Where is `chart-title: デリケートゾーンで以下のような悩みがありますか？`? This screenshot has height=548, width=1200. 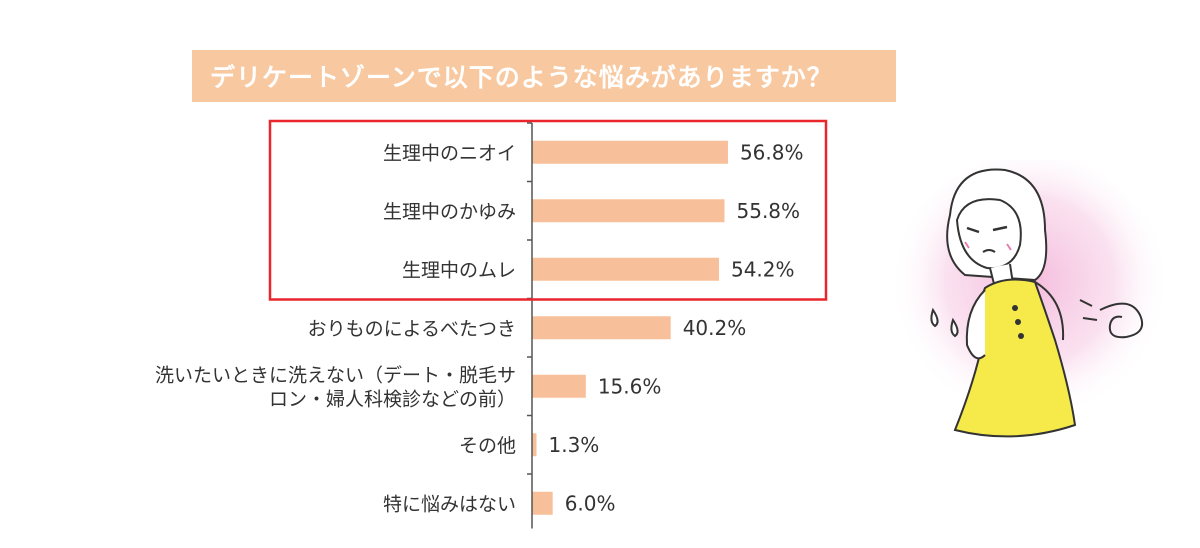 chart-title: デリケートゾーンで以下のような悩みがありますか？ is located at coordinates (521, 77).